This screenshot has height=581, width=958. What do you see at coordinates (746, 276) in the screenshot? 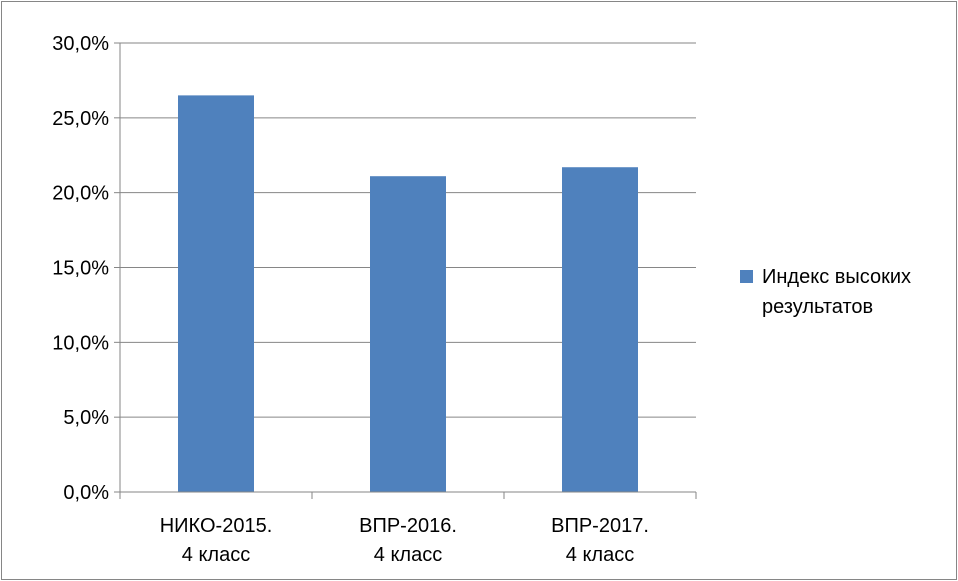
I see `legend-swatch` at bounding box center [746, 276].